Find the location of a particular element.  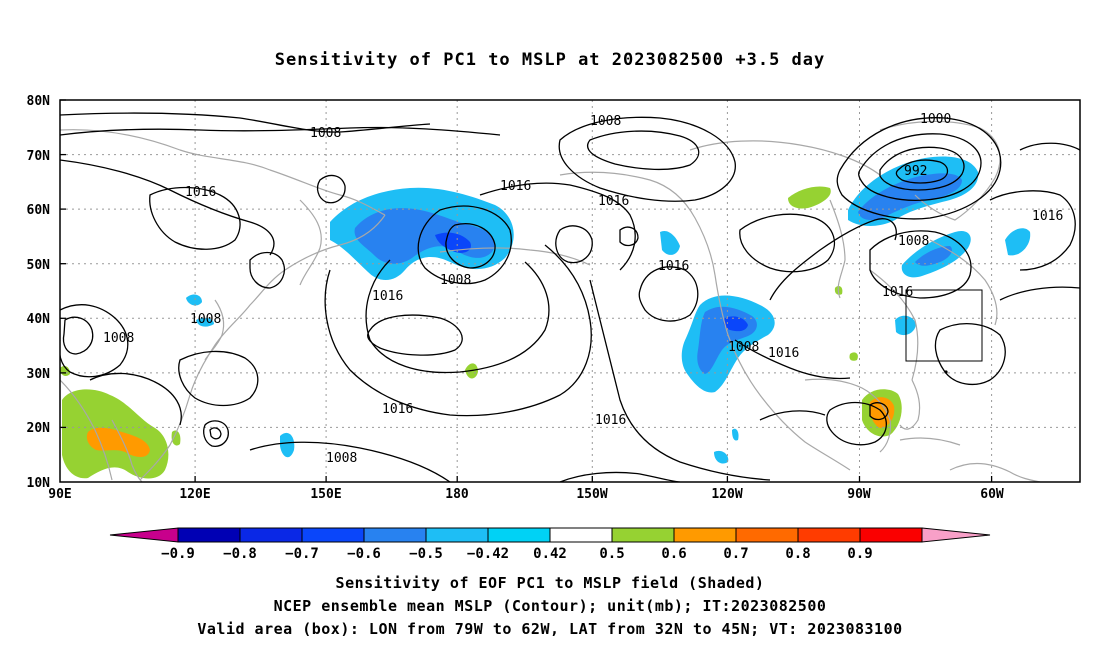

lat-label: 50N is located at coordinates (39, 265).